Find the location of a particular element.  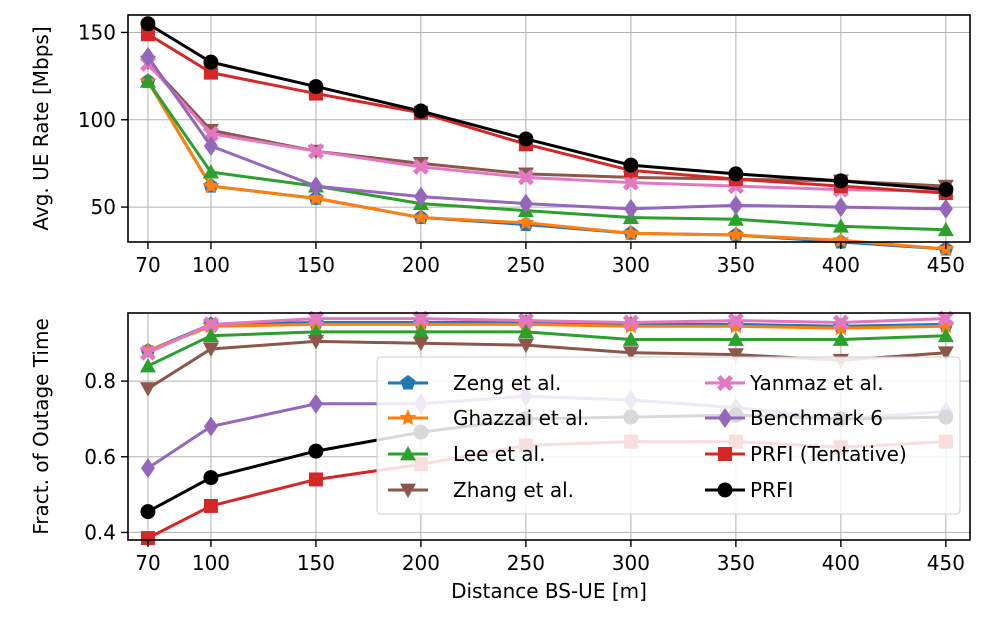

x-tick-label: 100 is located at coordinates (211, 265).